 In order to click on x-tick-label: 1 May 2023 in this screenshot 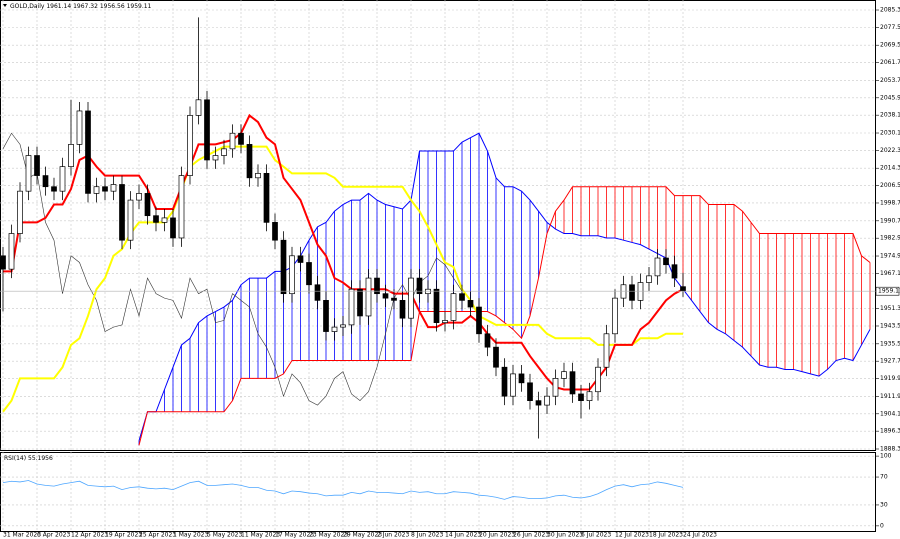, I will do `click(190, 535)`.